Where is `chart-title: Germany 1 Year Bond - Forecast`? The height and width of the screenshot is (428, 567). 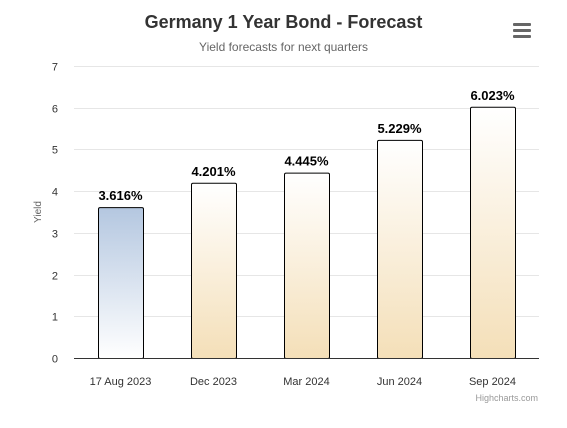 chart-title: Germany 1 Year Bond - Forecast is located at coordinates (283, 22).